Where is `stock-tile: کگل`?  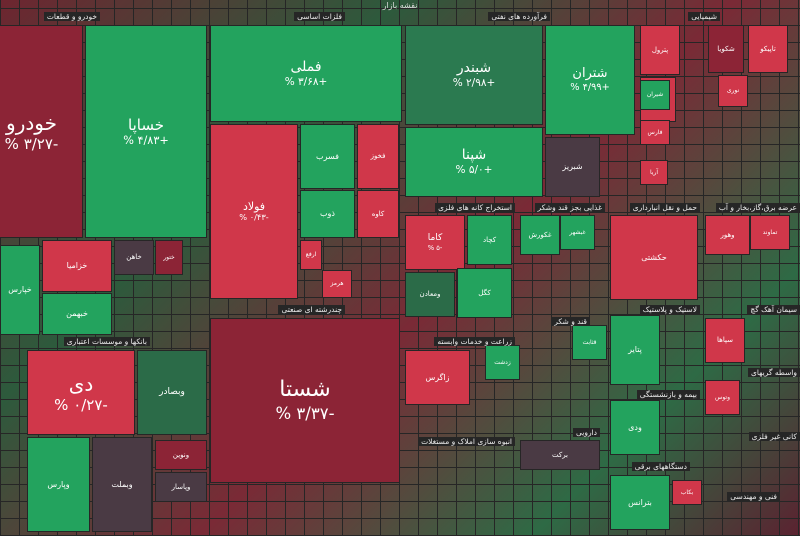 stock-tile: کگل is located at coordinates (484, 293).